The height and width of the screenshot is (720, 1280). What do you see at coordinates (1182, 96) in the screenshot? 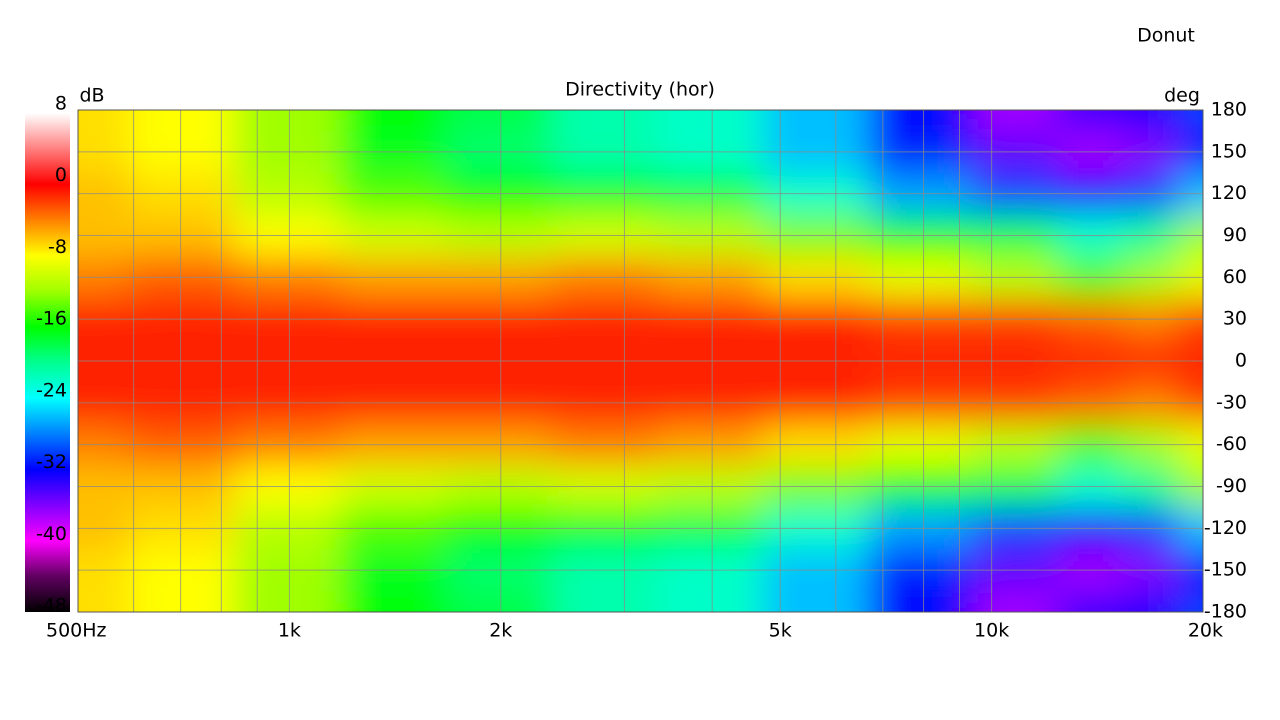
I see `y-axis-label: deg` at bounding box center [1182, 96].